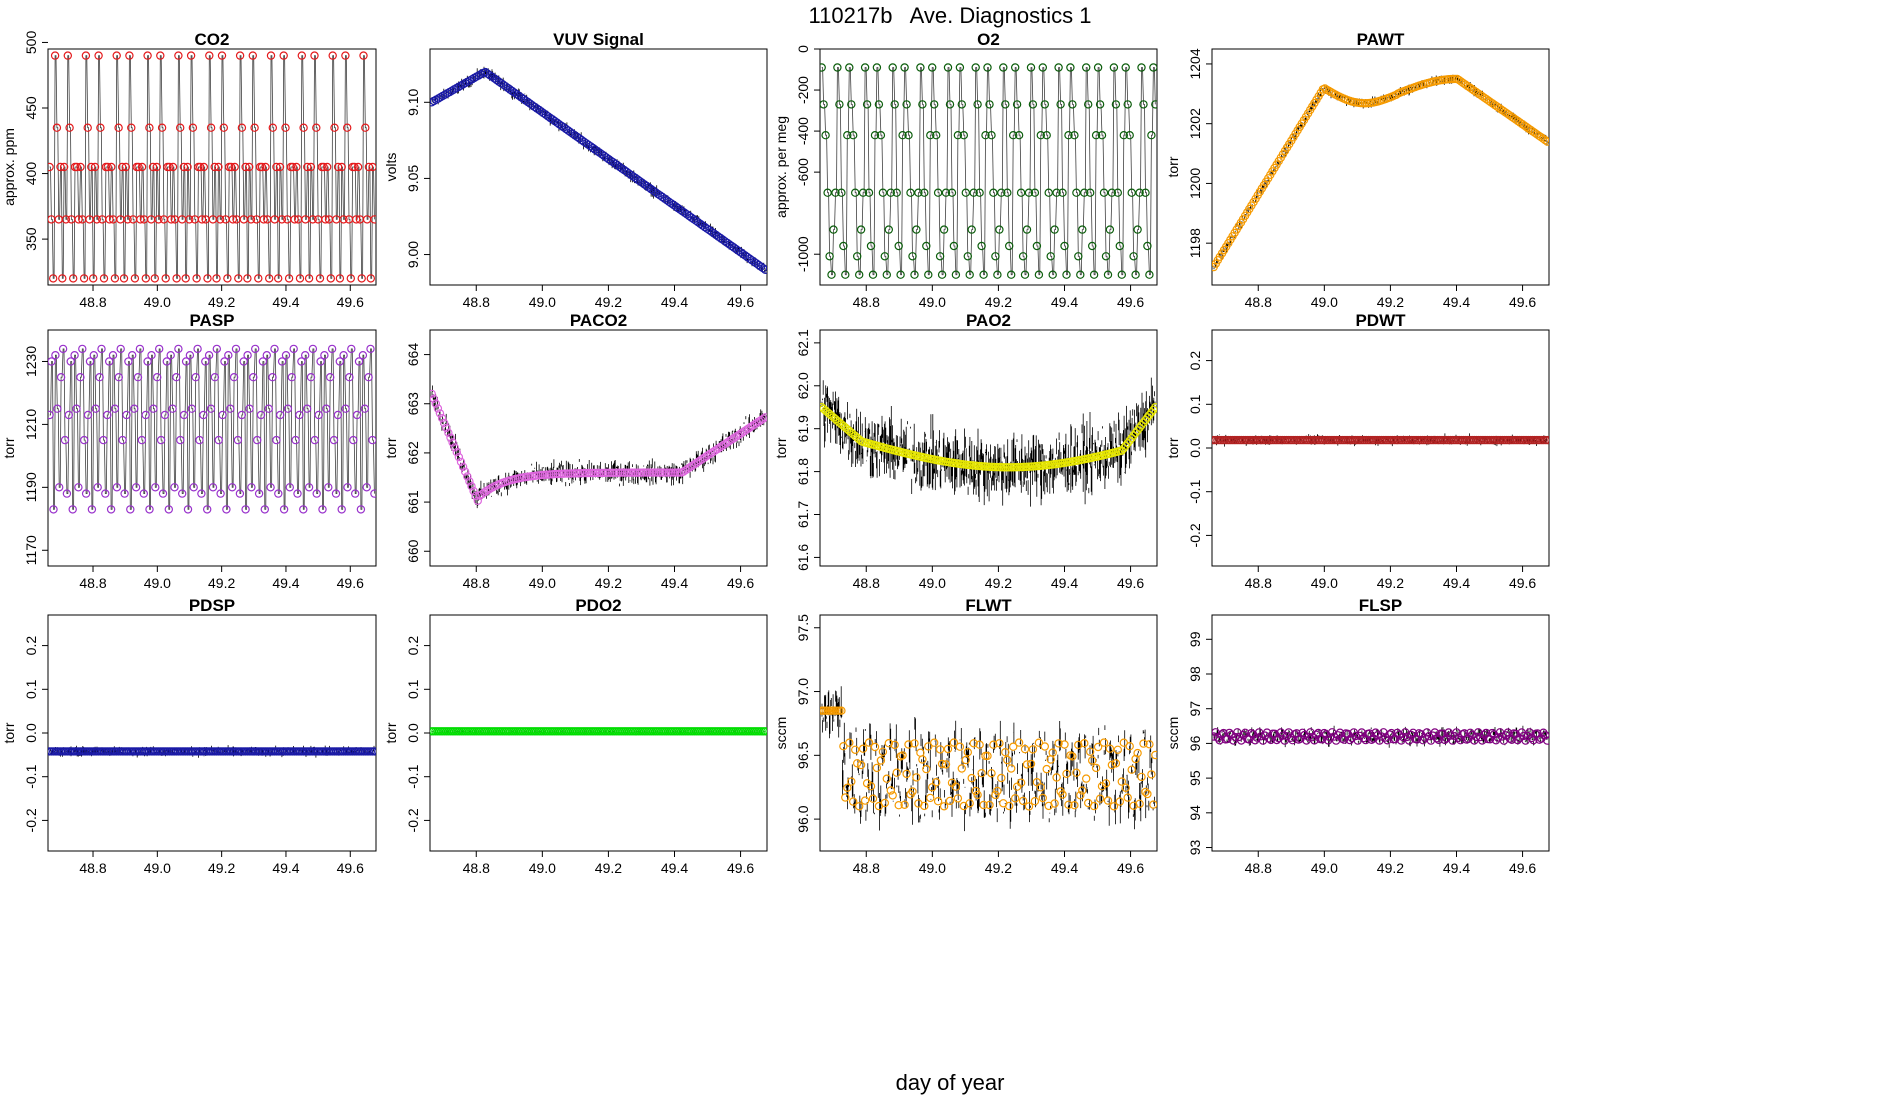  I want to click on y-tick-label: 1230, so click(31, 361).